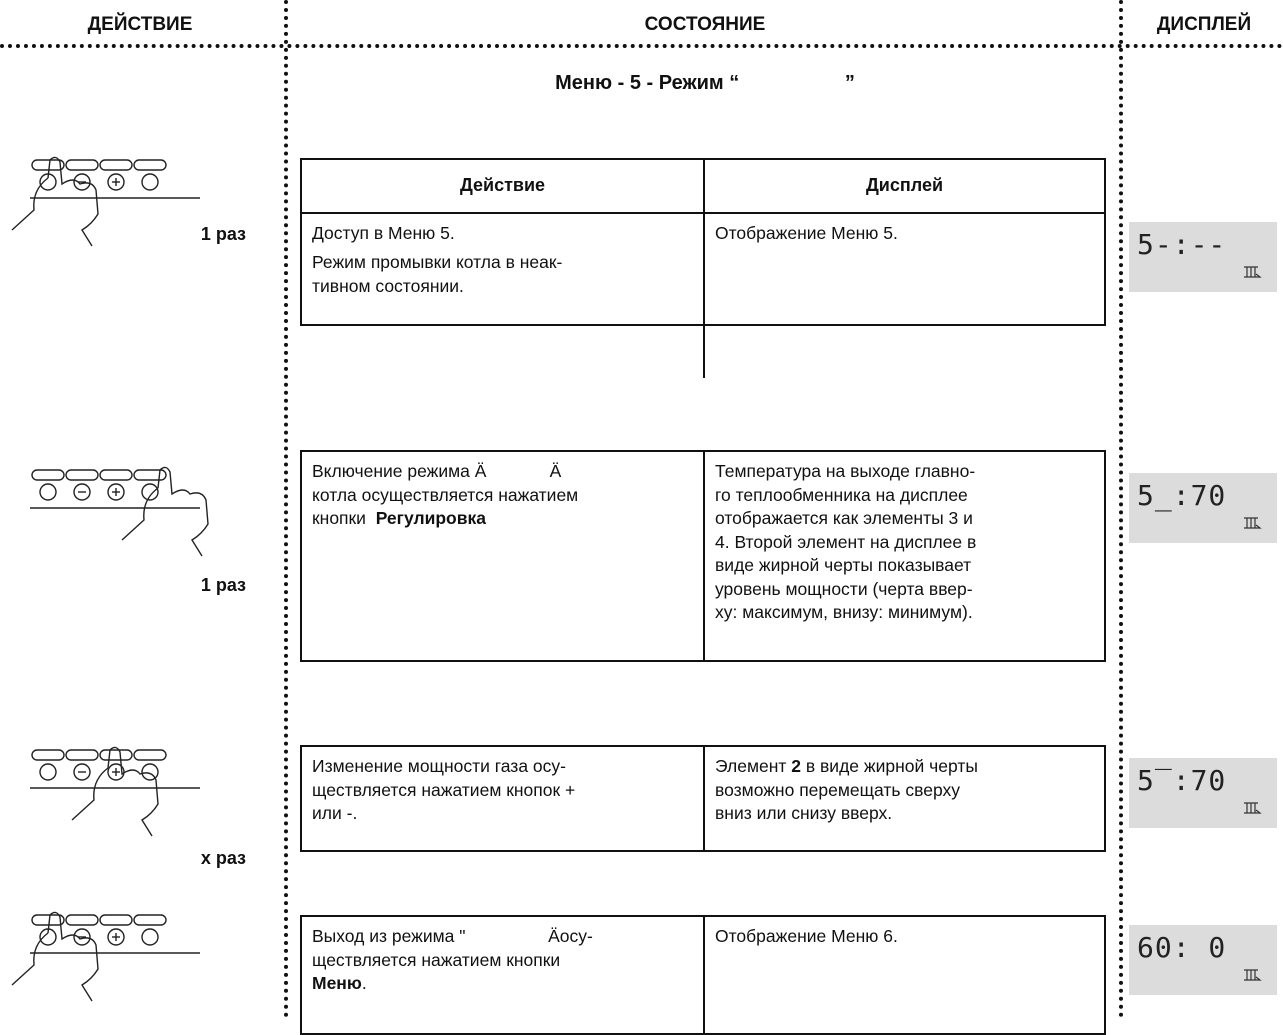  I want to click on text: Доступ в Меню 5., so click(383, 232).